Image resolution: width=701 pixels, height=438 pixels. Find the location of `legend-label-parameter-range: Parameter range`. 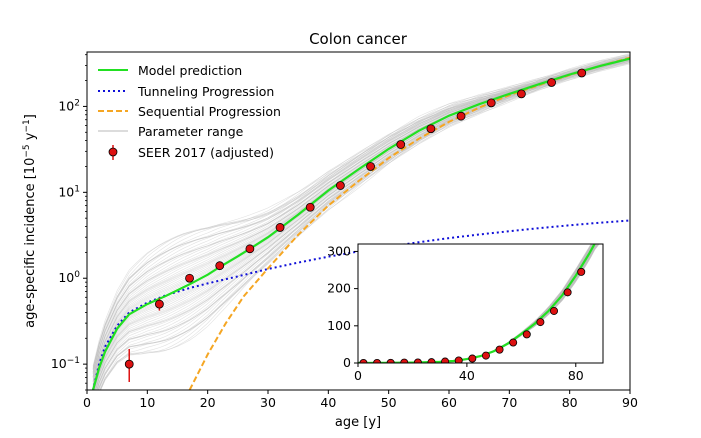

legend-label-parameter-range: Parameter range is located at coordinates (191, 131).